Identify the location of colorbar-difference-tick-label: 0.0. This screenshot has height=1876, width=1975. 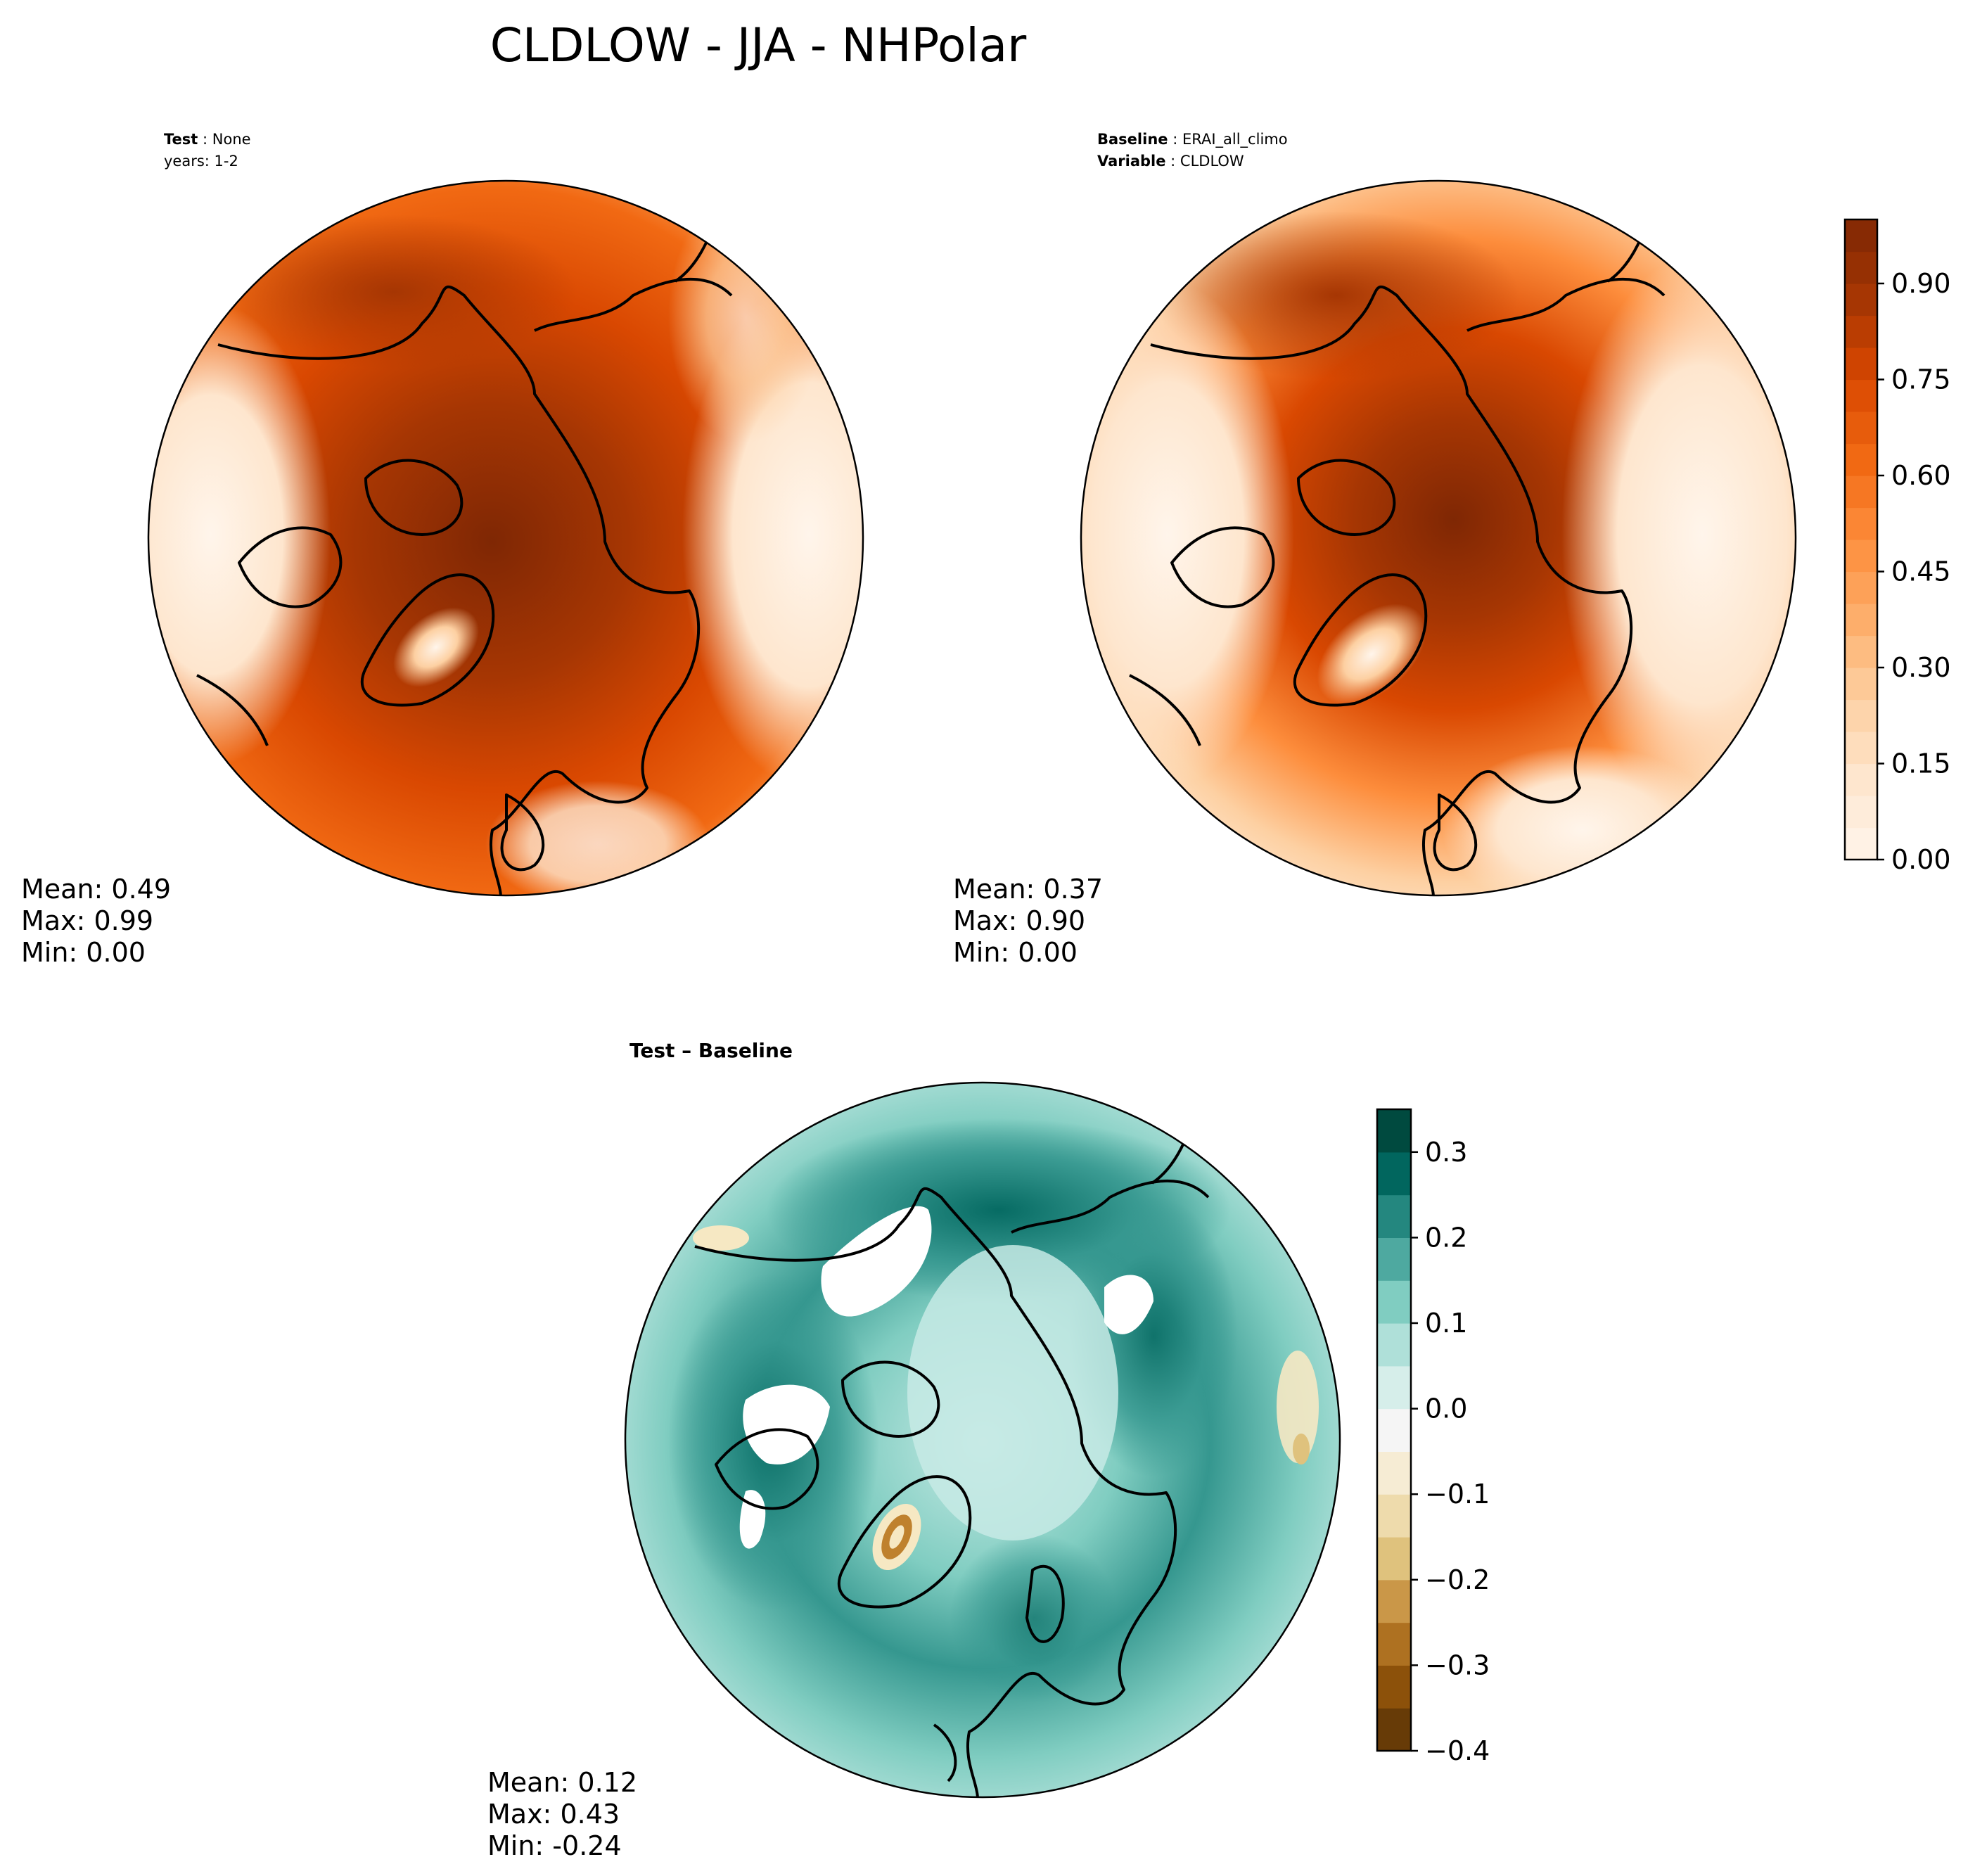
(1446, 1408).